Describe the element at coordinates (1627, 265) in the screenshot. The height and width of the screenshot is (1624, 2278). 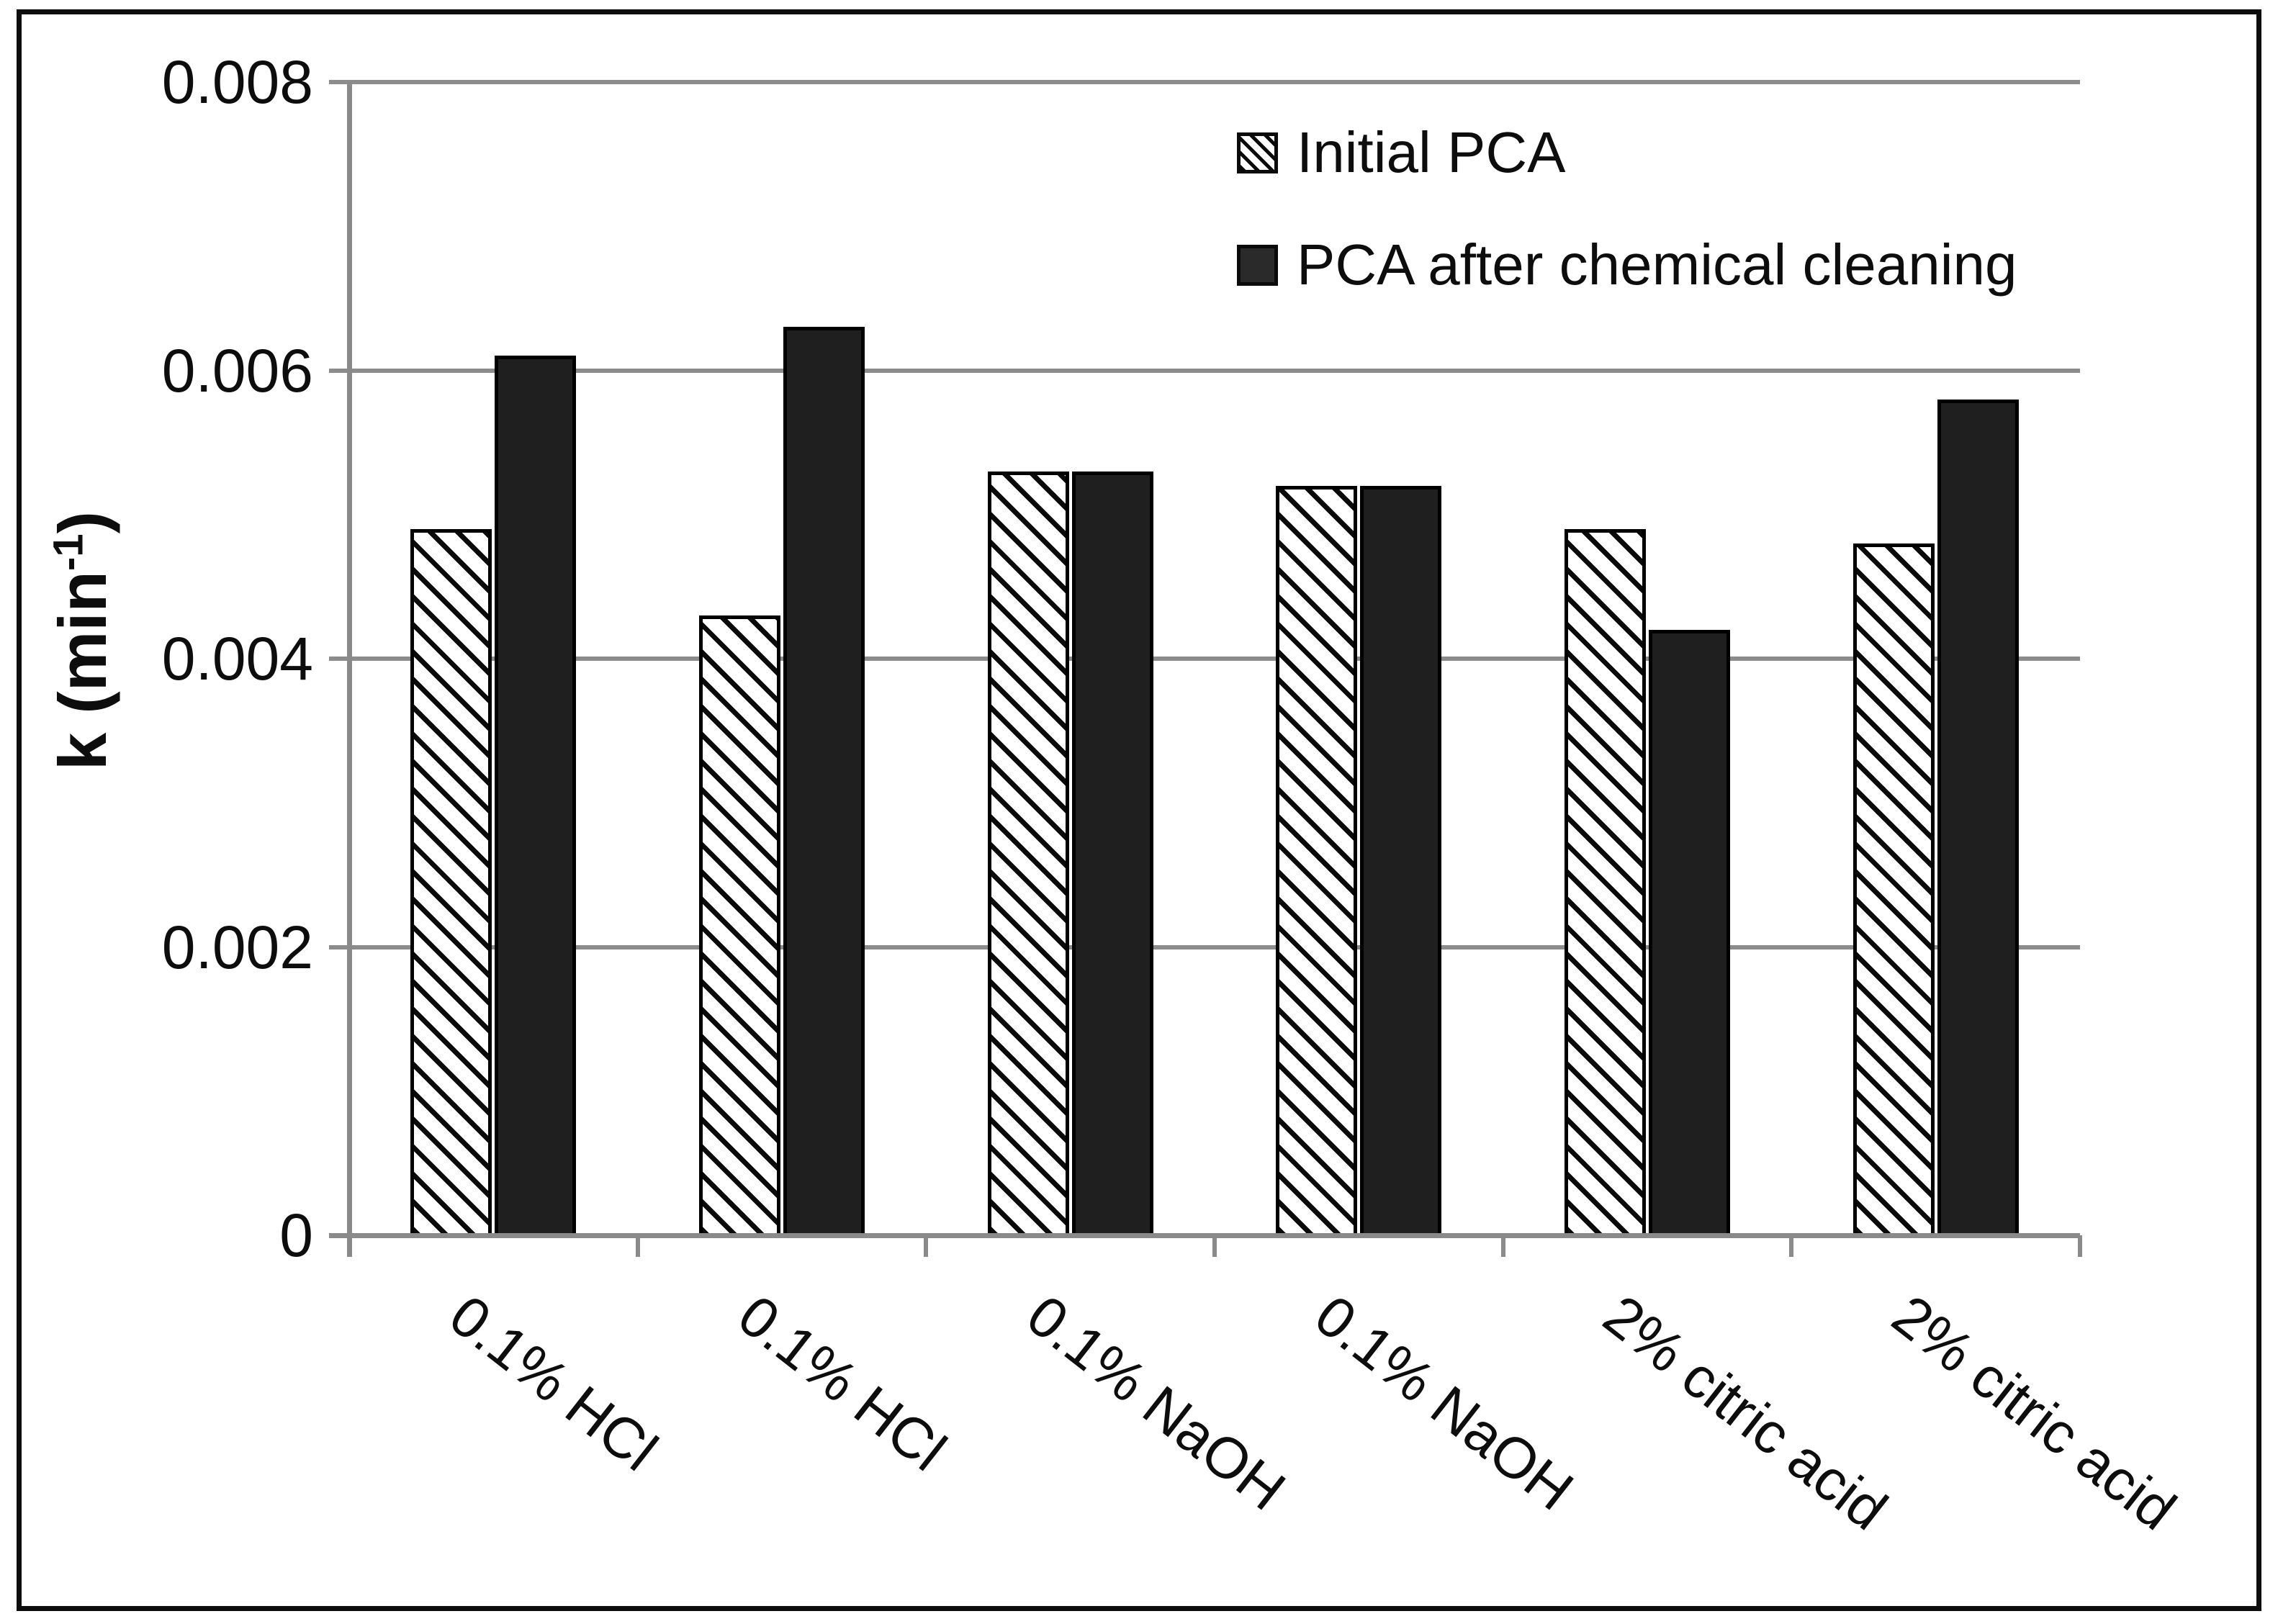
I see `legend-item-pca-after-cleaning: PCA after chemical cleaning` at that location.